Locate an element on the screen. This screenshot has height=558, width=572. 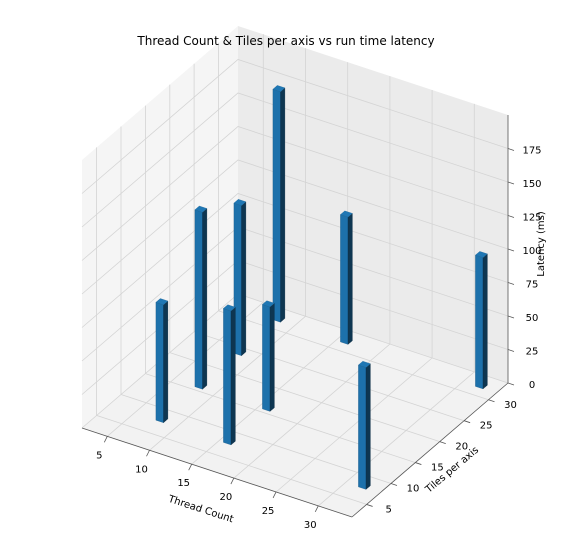
y-tick-label: 5 is located at coordinates (388, 509).